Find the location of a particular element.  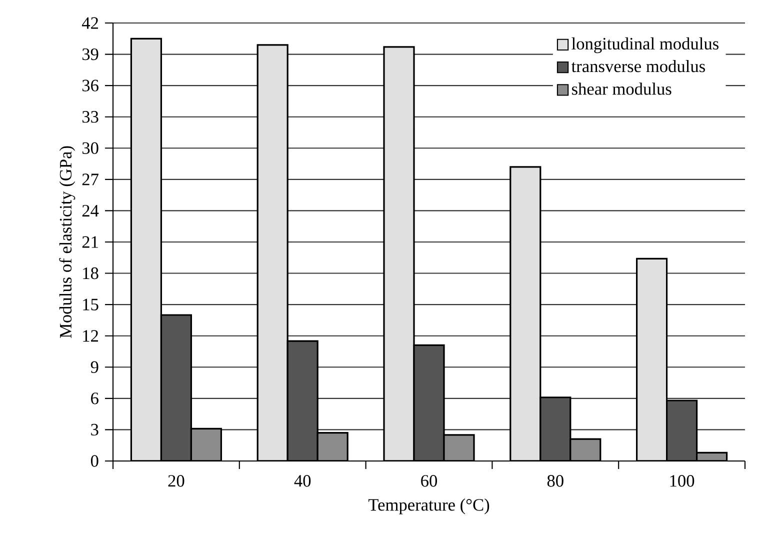

y-axis-title: Modulus of elasticity (GPa) is located at coordinates (67, 242).